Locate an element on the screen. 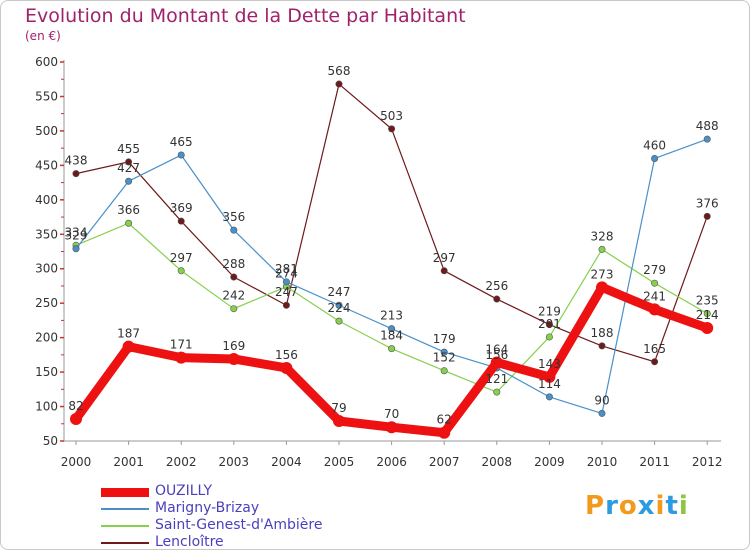 The height and width of the screenshot is (550, 750). data-label-saint-genest-d-ambiere: 152 is located at coordinates (444, 358).